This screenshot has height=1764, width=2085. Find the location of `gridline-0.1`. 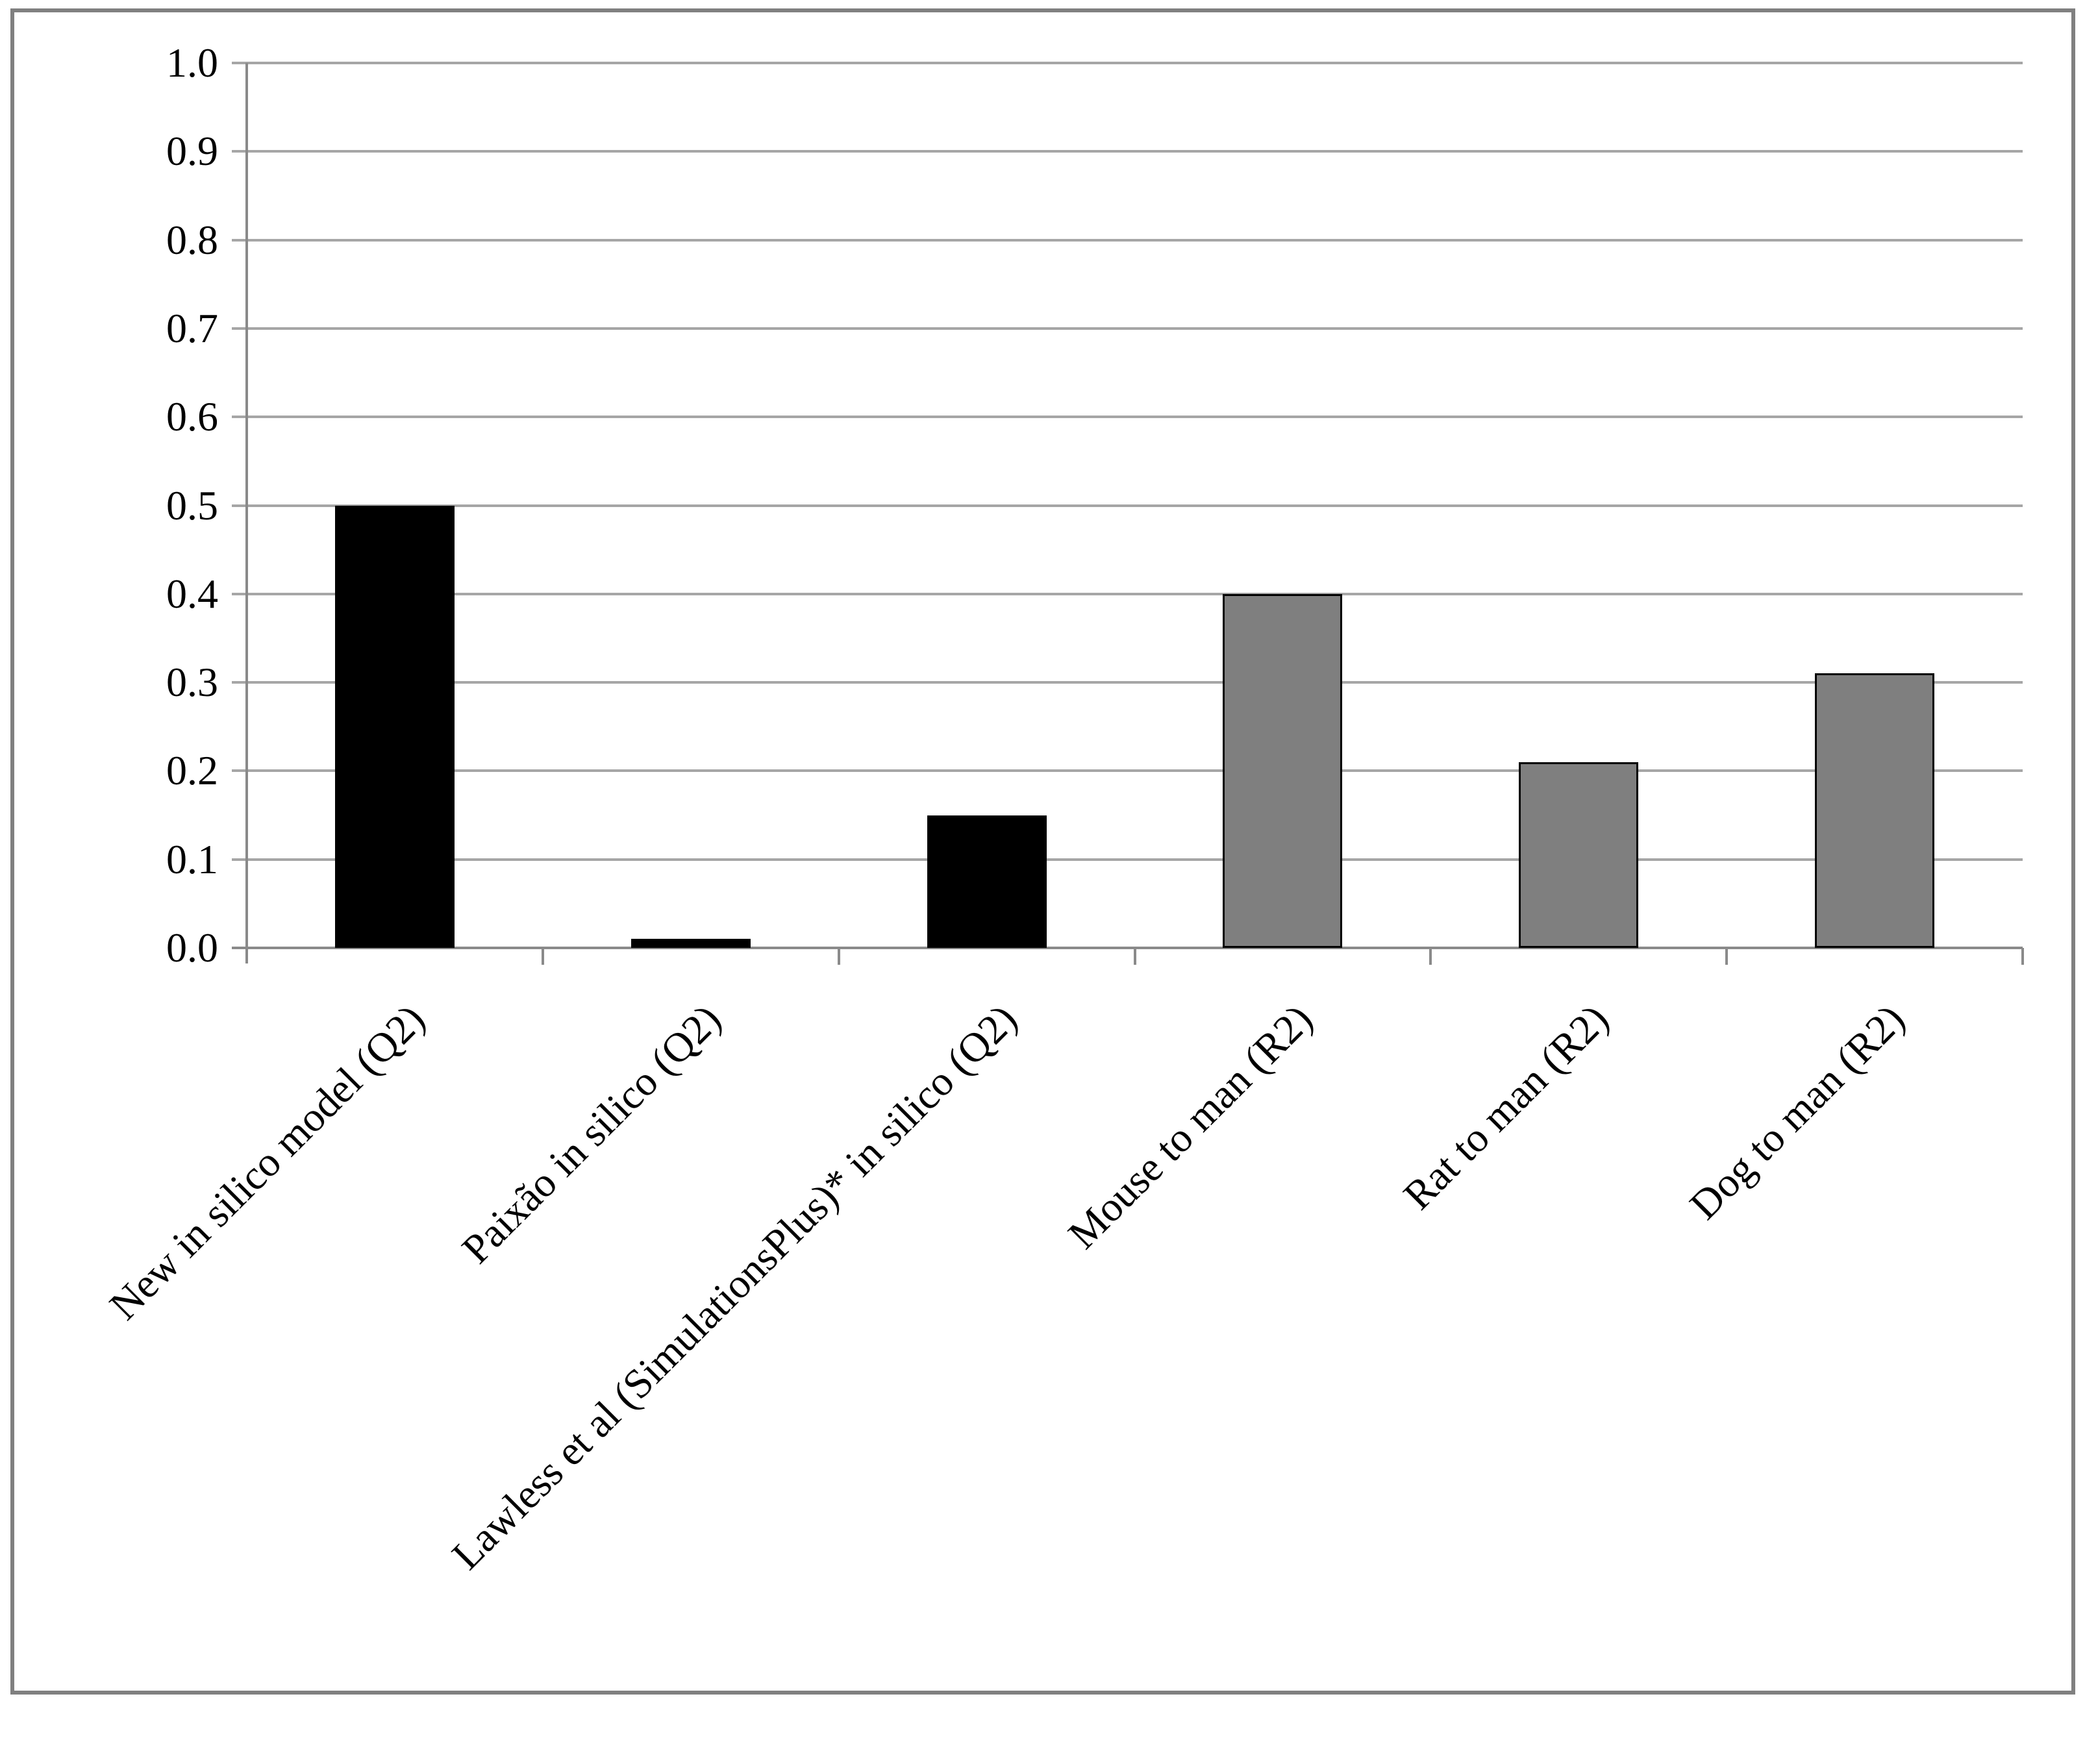

gridline-0.1 is located at coordinates (1127, 859).